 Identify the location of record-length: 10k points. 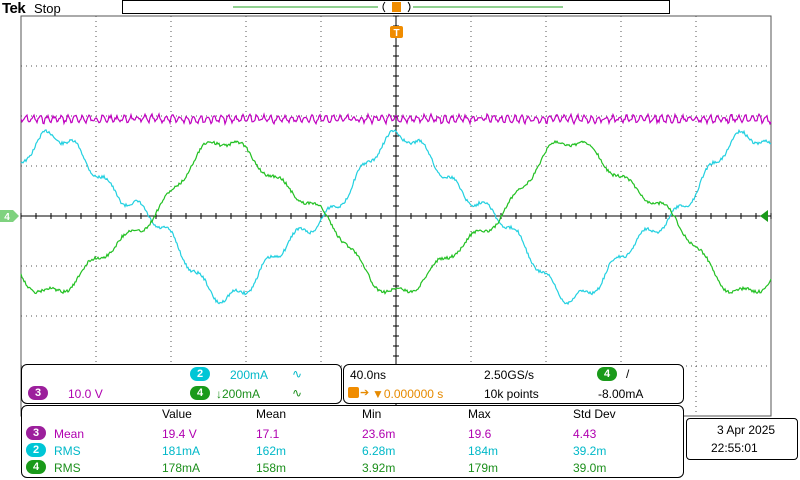
(511, 394).